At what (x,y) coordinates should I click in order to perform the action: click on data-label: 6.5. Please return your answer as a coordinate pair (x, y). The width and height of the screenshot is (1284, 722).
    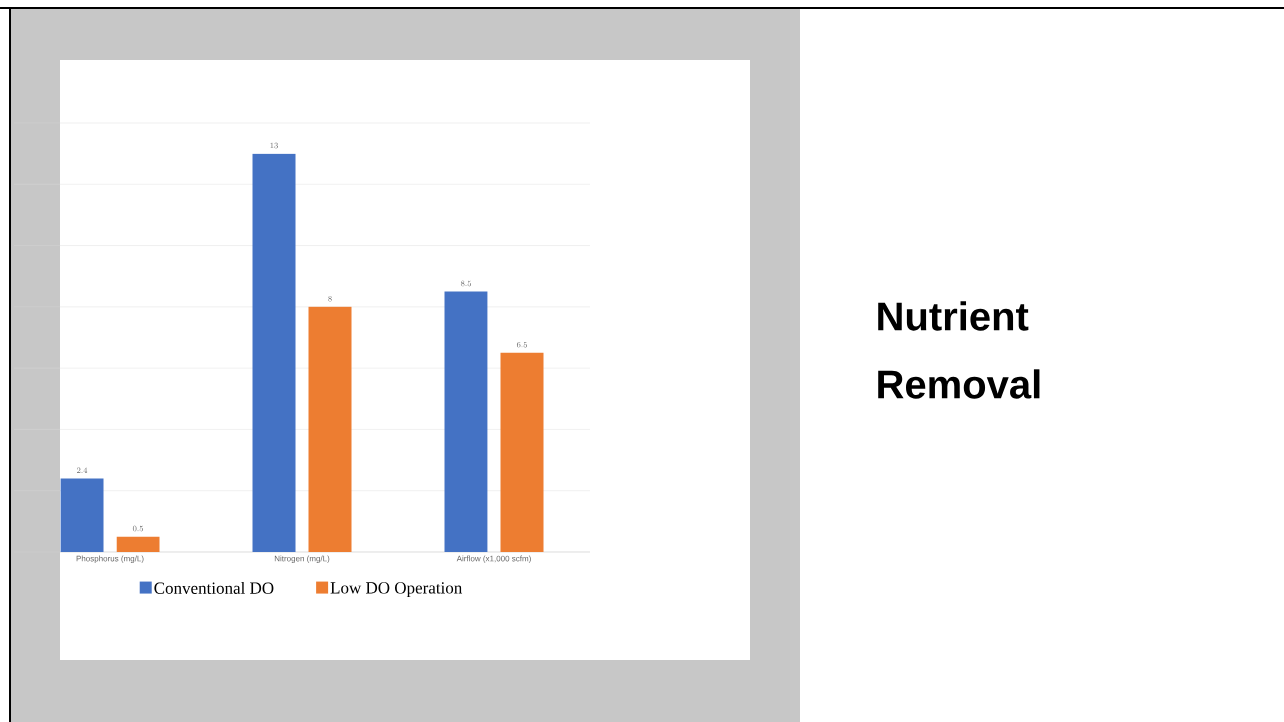
    Looking at the image, I should click on (521, 344).